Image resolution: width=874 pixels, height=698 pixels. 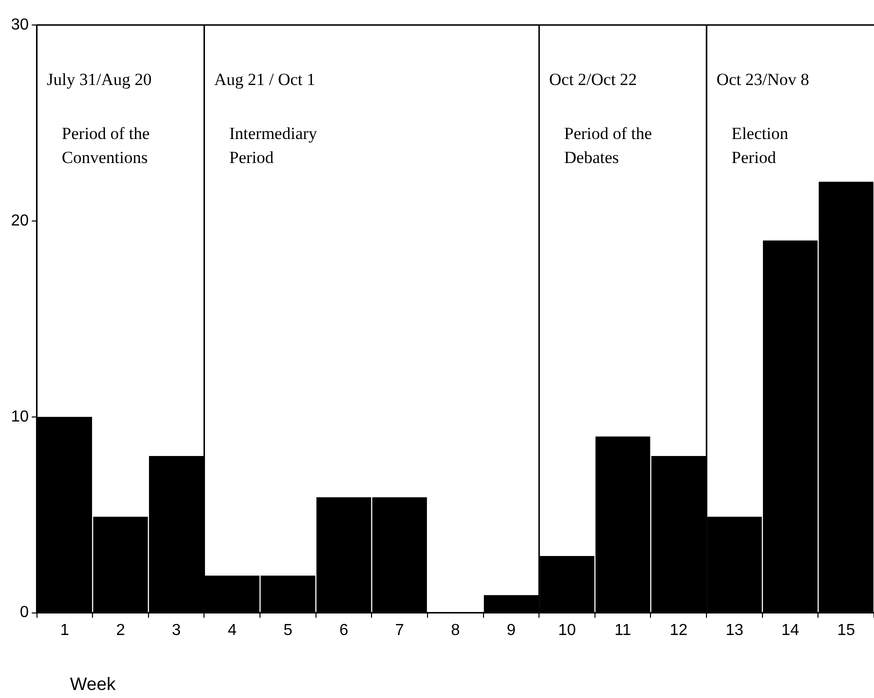 What do you see at coordinates (623, 630) in the screenshot?
I see `x-tick-label: 11` at bounding box center [623, 630].